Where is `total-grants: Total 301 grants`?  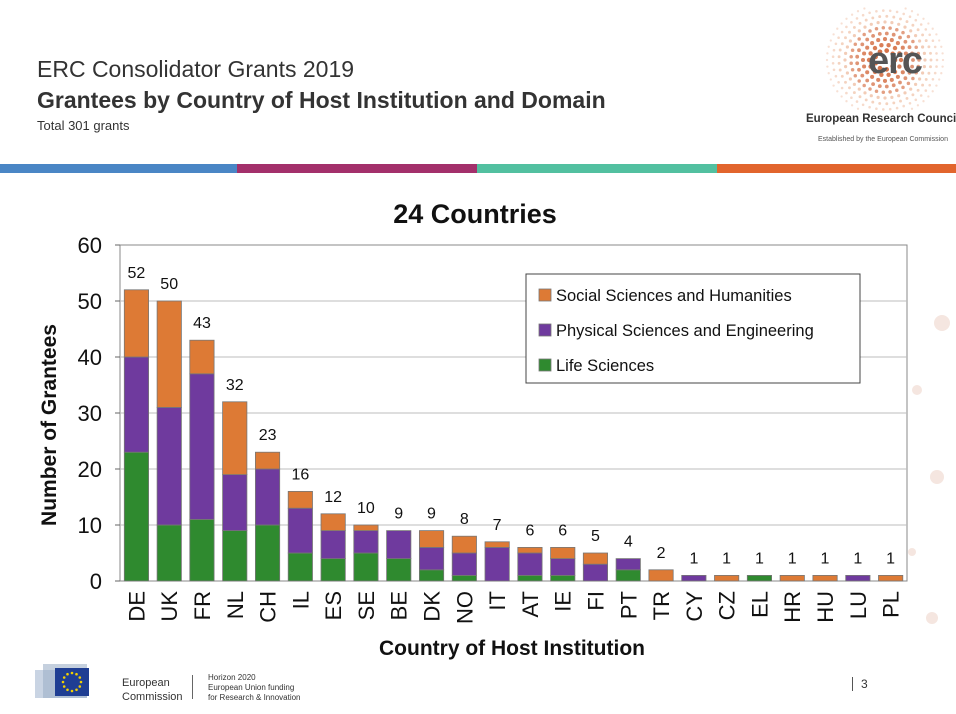
total-grants: Total 301 grants is located at coordinates (83, 125).